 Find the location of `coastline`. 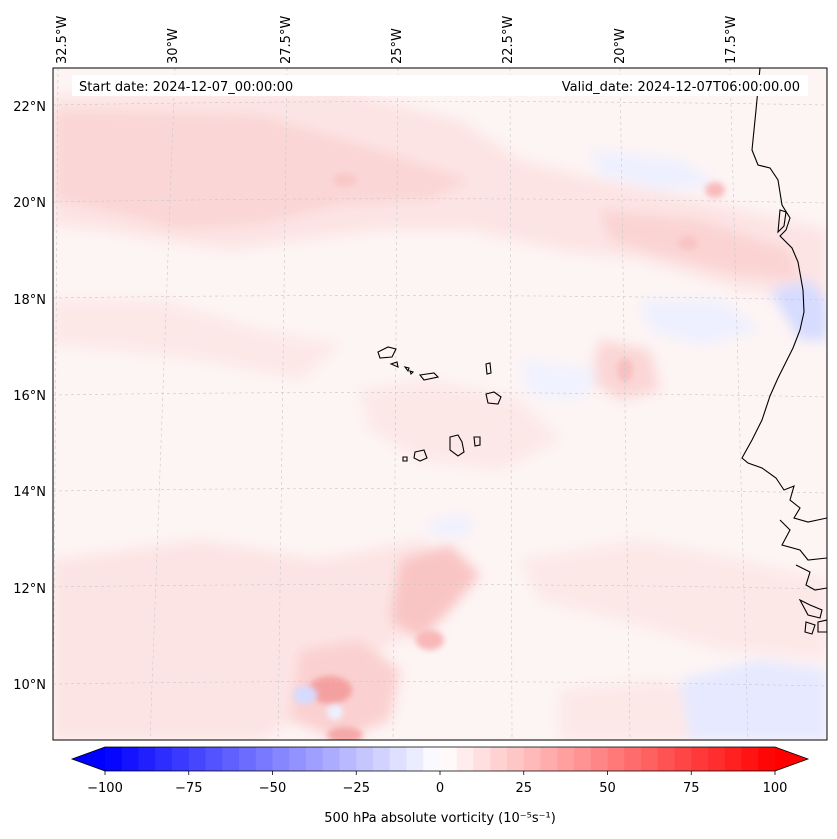

coastline is located at coordinates (784, 351).